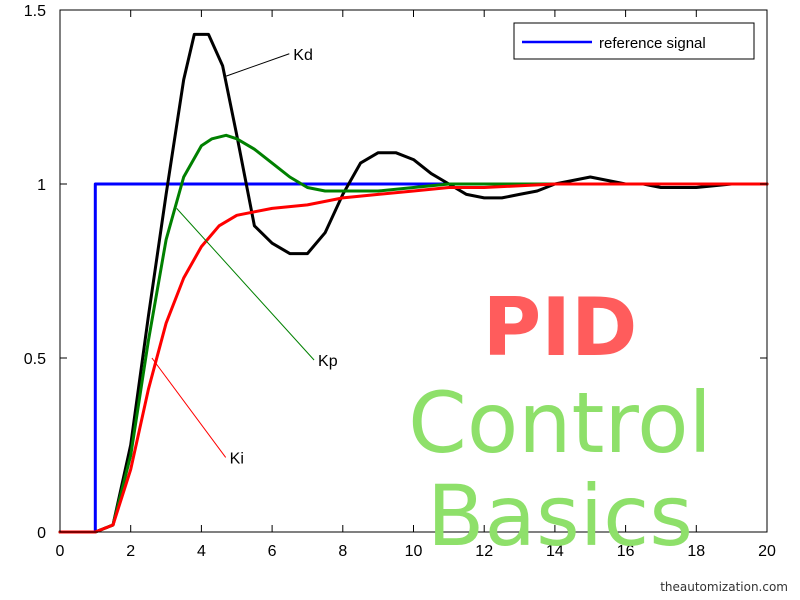 The height and width of the screenshot is (600, 800). Describe the element at coordinates (414, 551) in the screenshot. I see `x-tick-label: 10` at that location.